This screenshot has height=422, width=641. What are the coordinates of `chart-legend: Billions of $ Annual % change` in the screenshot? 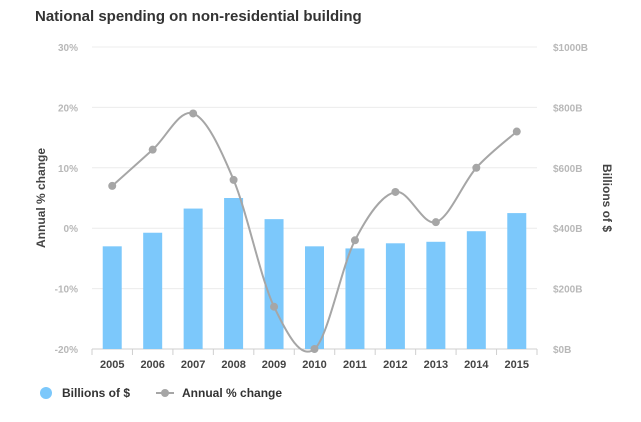 It's located at (174, 393).